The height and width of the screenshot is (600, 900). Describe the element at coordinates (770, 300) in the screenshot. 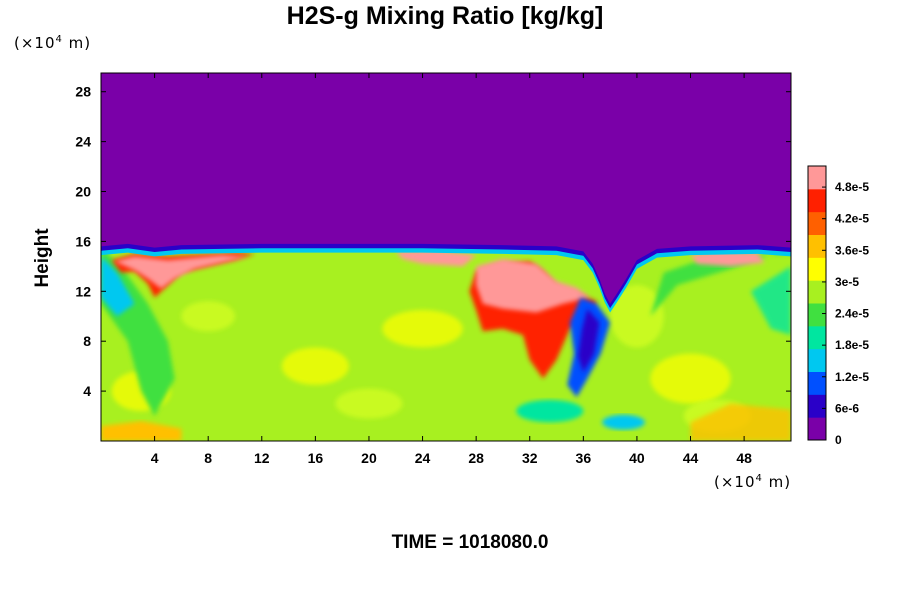

I see `field-band-right` at that location.